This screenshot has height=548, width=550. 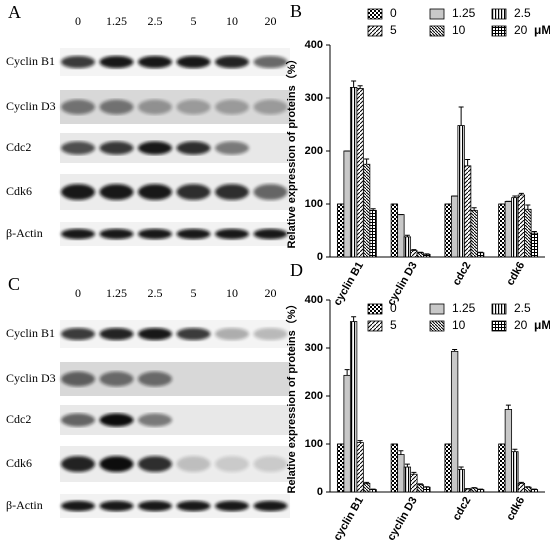 What do you see at coordinates (78, 21) in the screenshot?
I see `lane-label: 0` at bounding box center [78, 21].